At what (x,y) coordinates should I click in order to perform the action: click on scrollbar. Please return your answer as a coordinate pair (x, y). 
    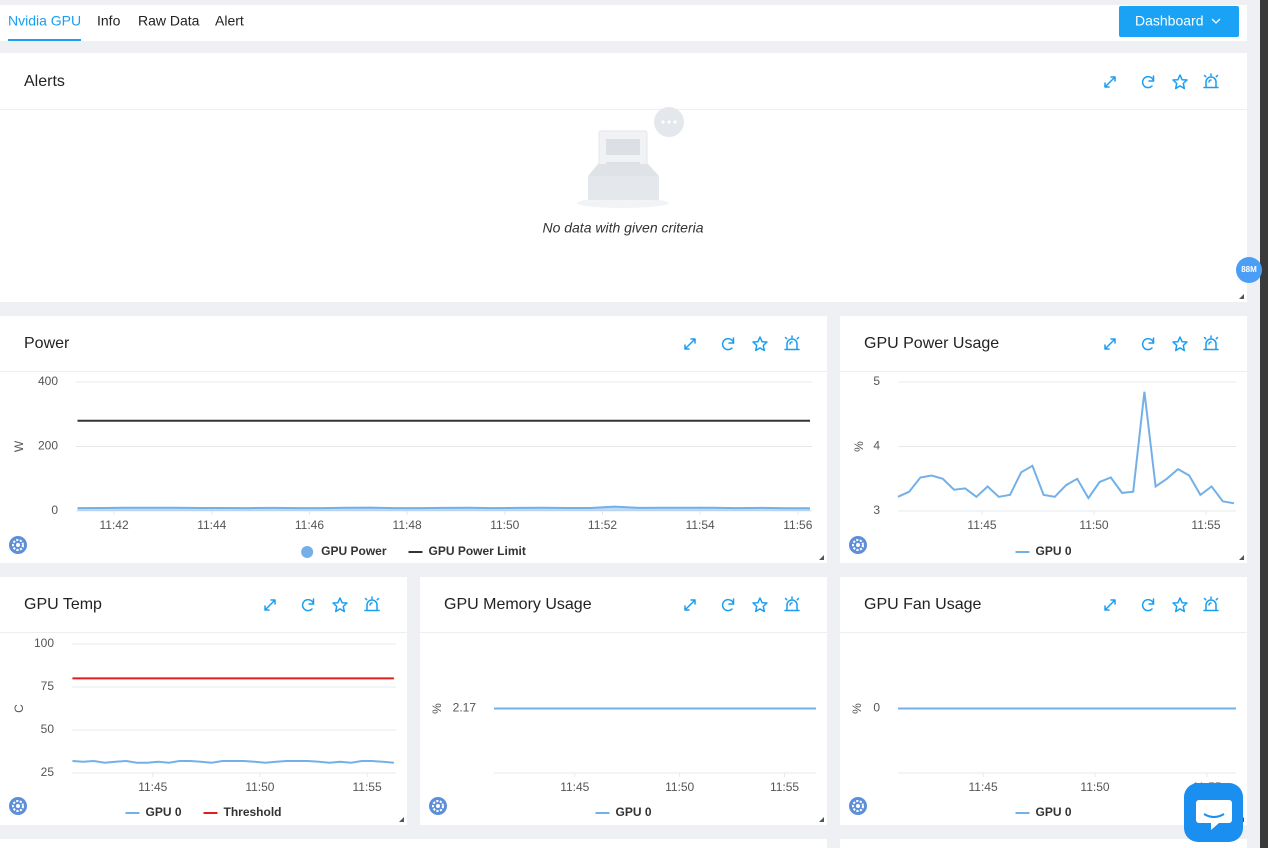
    Looking at the image, I should click on (1264, 424).